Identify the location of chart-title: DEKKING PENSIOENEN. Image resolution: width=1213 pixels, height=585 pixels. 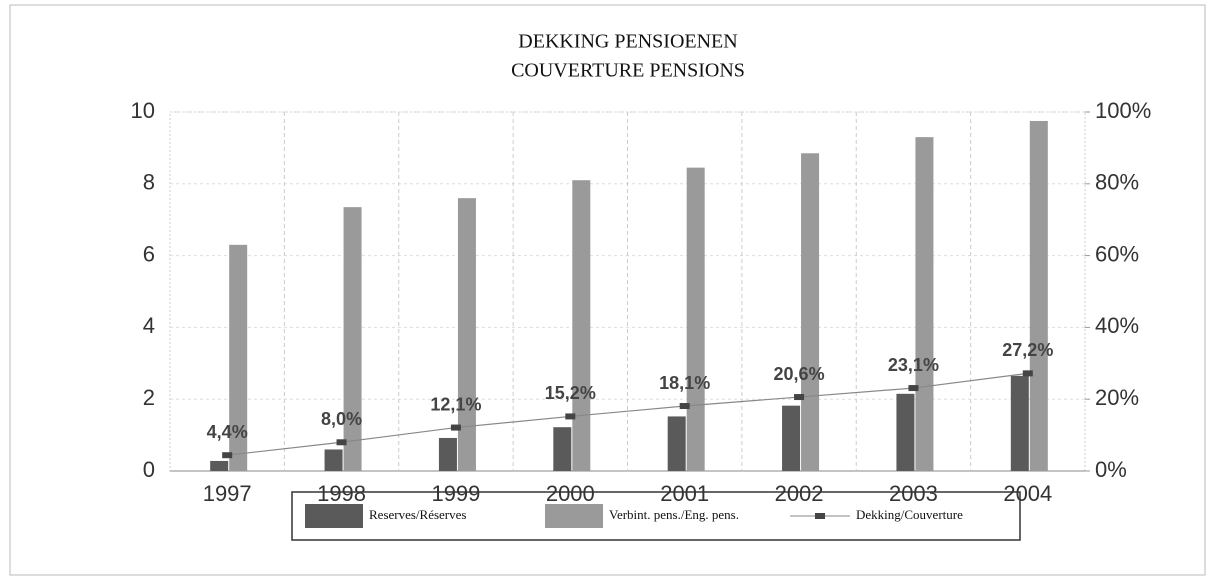
(627, 42).